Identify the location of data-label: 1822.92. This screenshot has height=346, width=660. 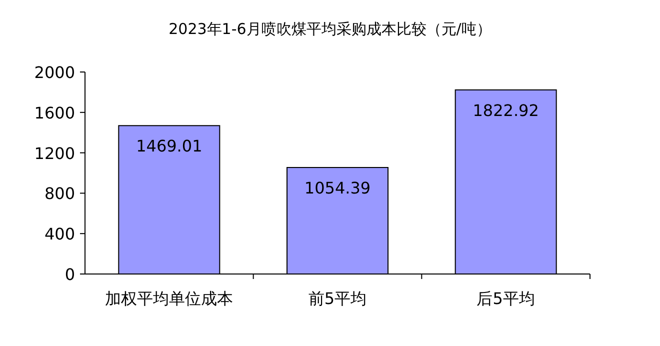
(505, 110).